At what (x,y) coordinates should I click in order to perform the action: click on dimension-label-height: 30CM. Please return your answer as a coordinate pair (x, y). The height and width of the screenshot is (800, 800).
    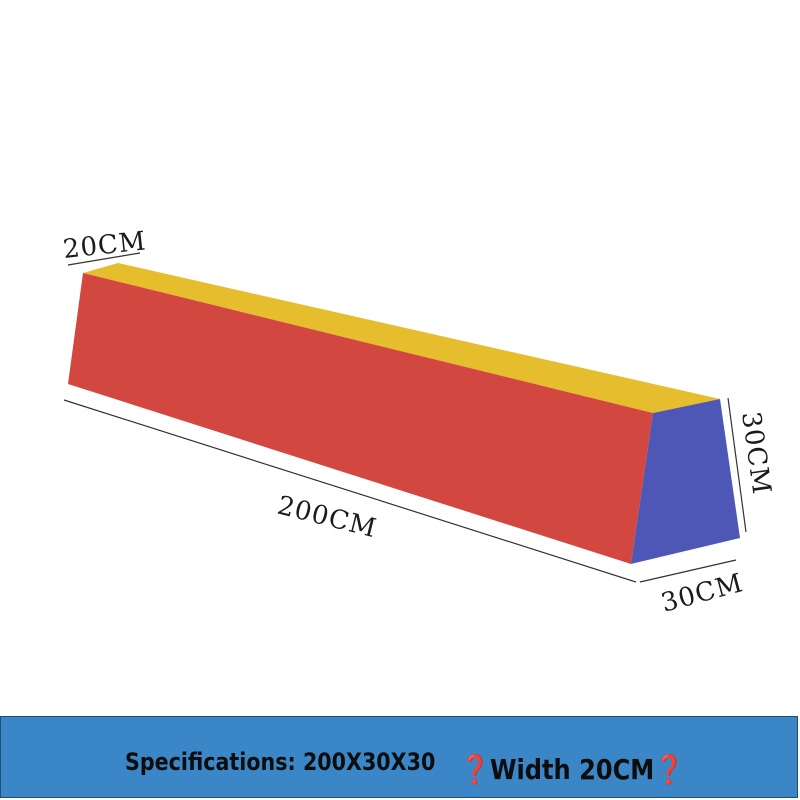
    Looking at the image, I should click on (755, 453).